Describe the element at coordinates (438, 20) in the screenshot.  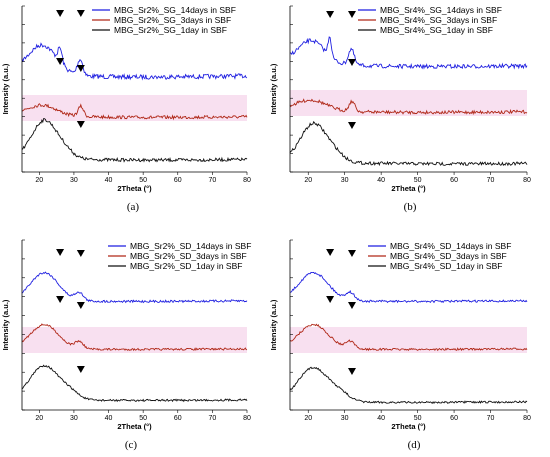
I see `legend-label: MBG_Sr4%_SG_3days in SBF` at that location.